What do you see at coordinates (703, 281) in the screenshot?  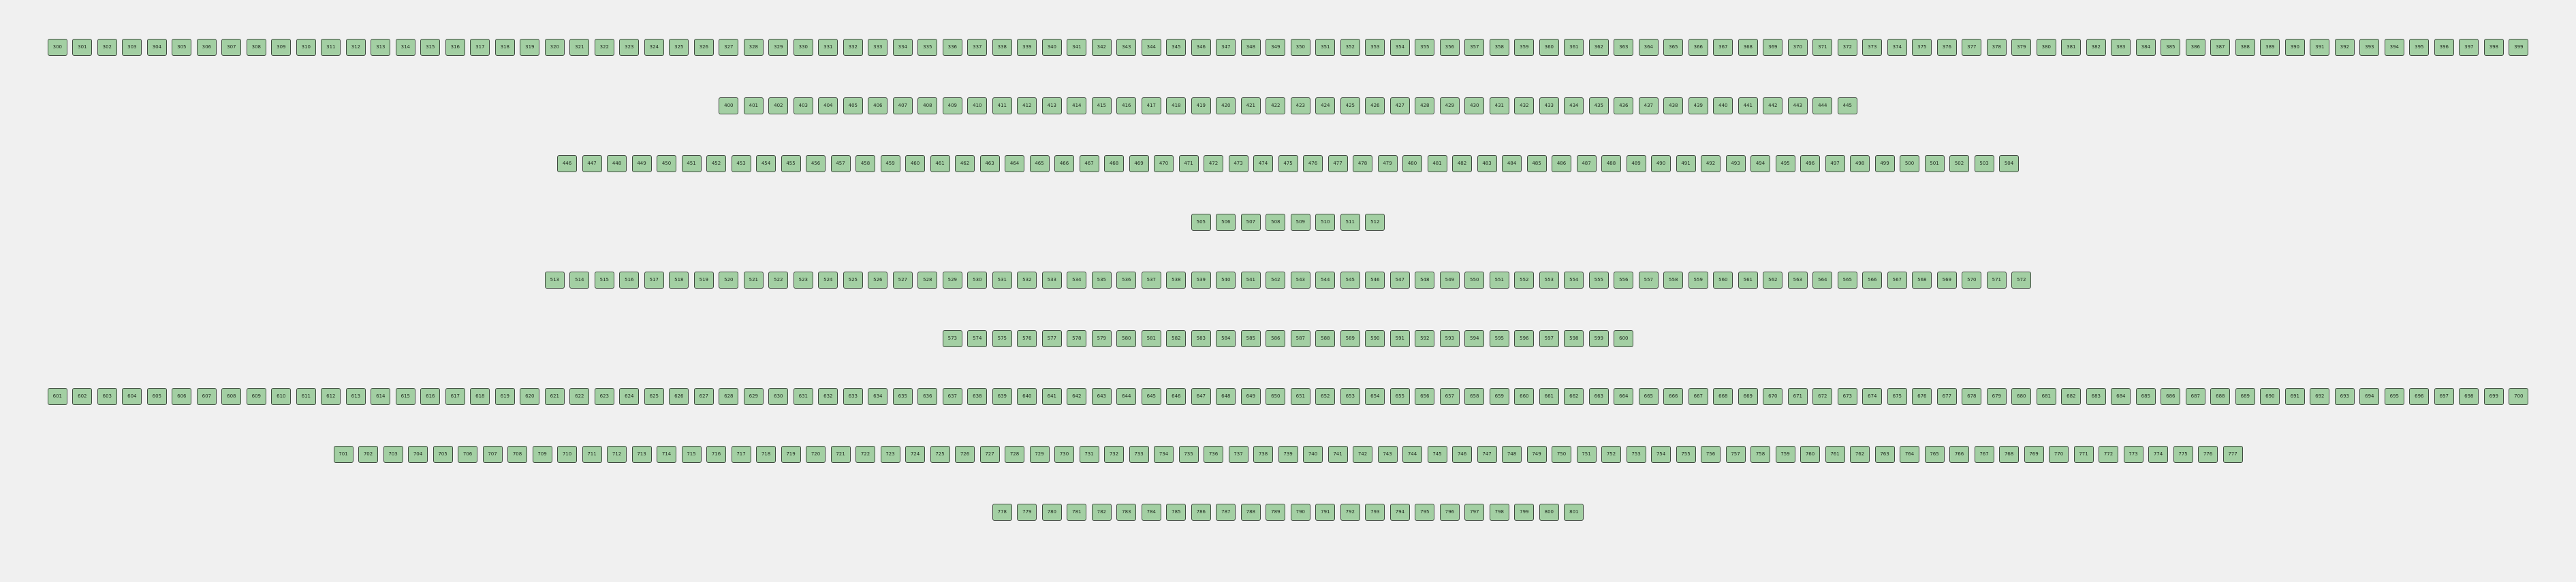 I see `node-519: 519` at bounding box center [703, 281].